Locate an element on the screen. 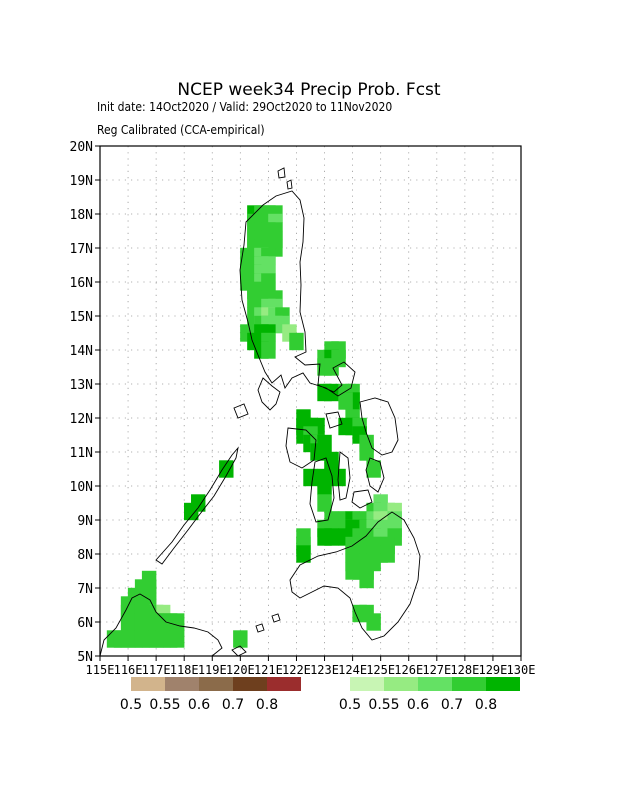 The width and height of the screenshot is (618, 800). lat-tick-label: 15N is located at coordinates (81, 317).